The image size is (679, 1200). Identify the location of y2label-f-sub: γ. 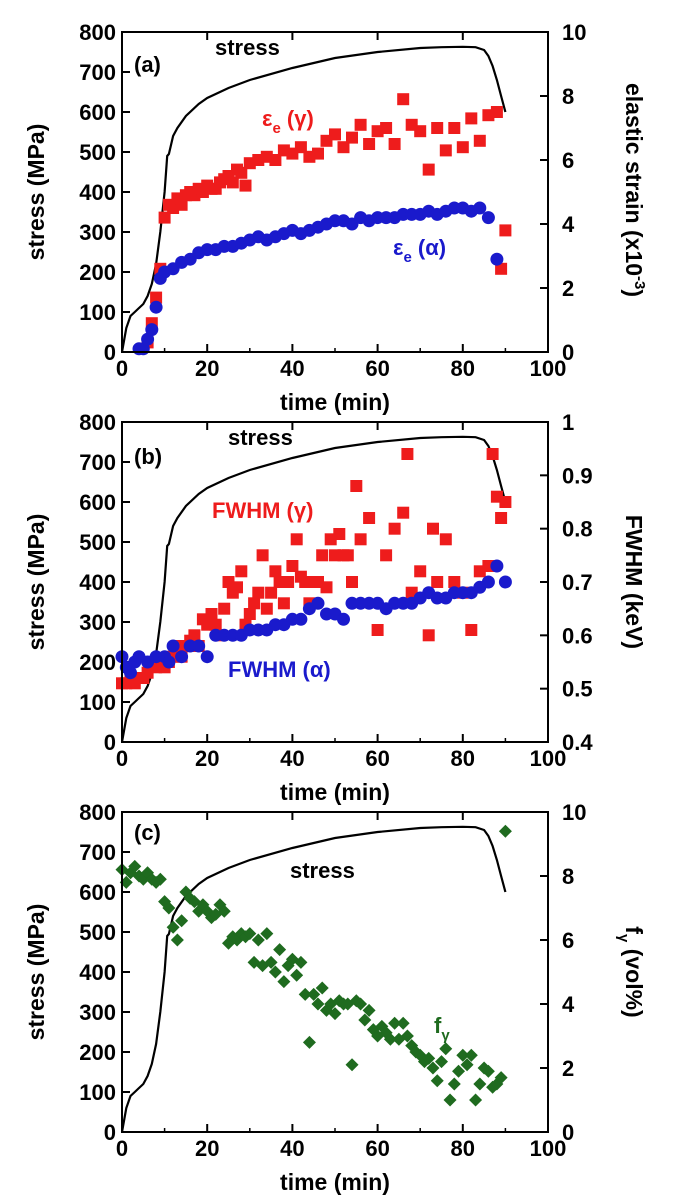
(623, 938).